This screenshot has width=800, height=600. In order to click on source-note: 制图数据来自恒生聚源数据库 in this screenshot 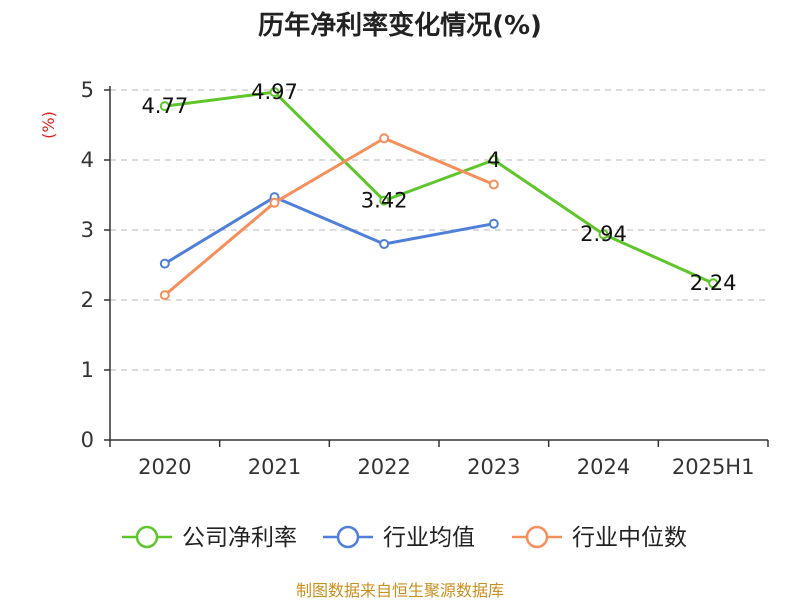, I will do `click(400, 590)`.